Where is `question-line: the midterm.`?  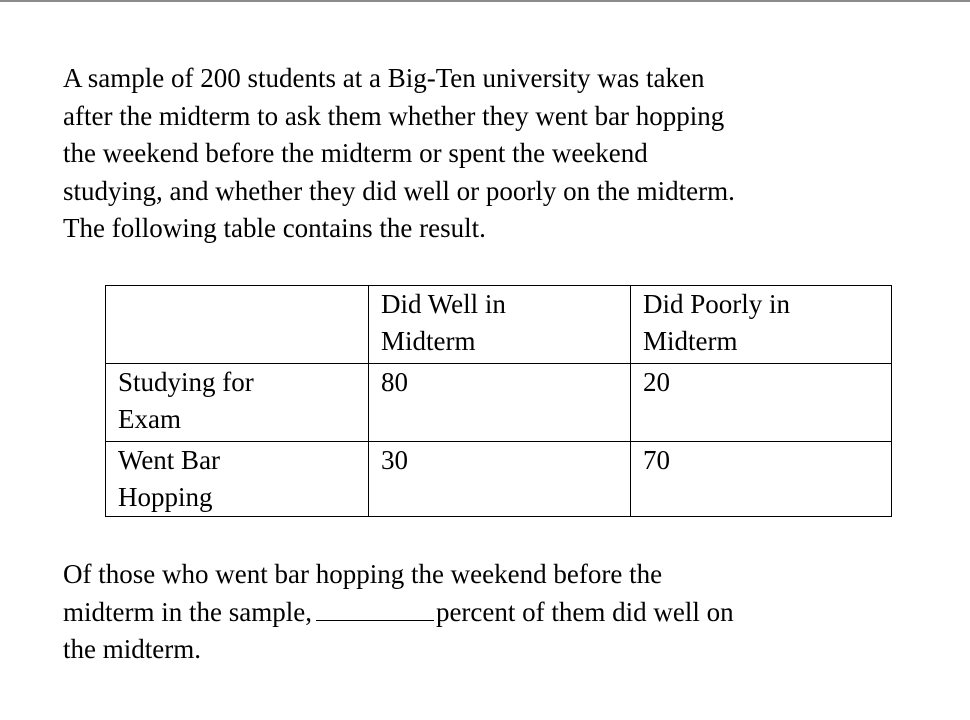
question-line: the midterm. is located at coordinates (132, 649).